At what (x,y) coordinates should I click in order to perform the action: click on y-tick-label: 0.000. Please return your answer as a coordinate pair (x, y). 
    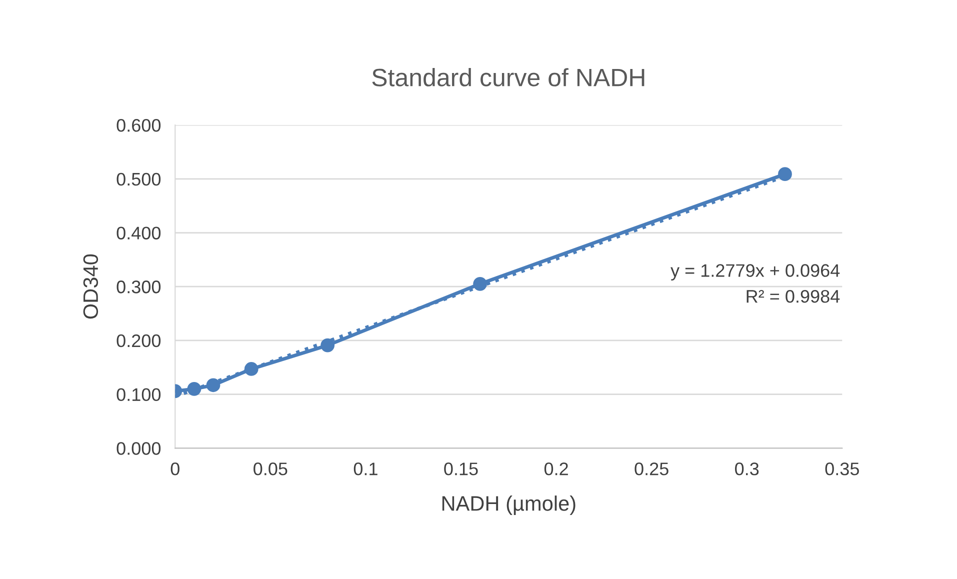
    Looking at the image, I should click on (138, 448).